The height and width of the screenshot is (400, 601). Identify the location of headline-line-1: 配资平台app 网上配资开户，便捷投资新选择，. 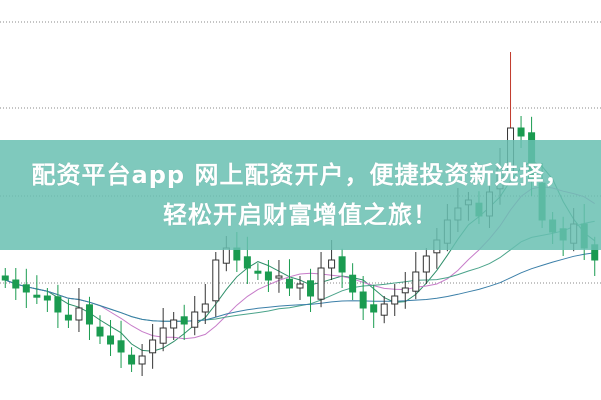
(300, 175).